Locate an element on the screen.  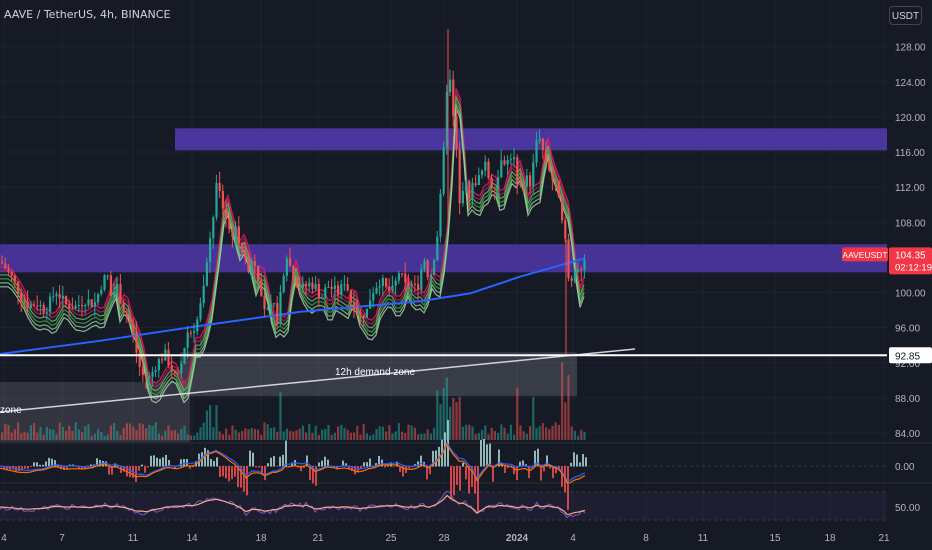
currency-button: USDT is located at coordinates (905, 15).